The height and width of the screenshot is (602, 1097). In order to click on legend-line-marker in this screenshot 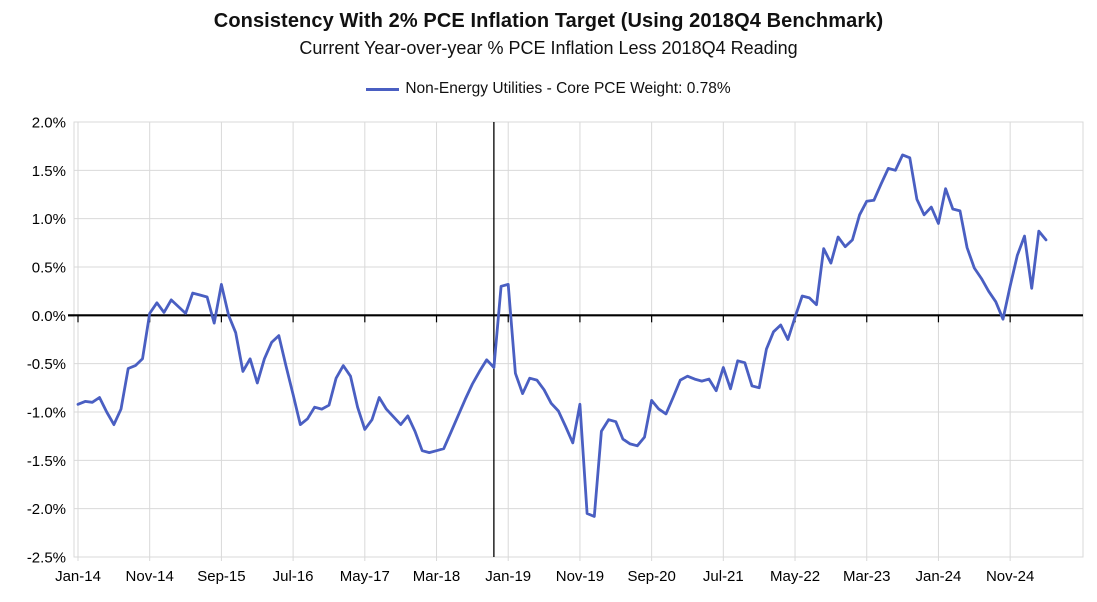, I will do `click(383, 89)`.